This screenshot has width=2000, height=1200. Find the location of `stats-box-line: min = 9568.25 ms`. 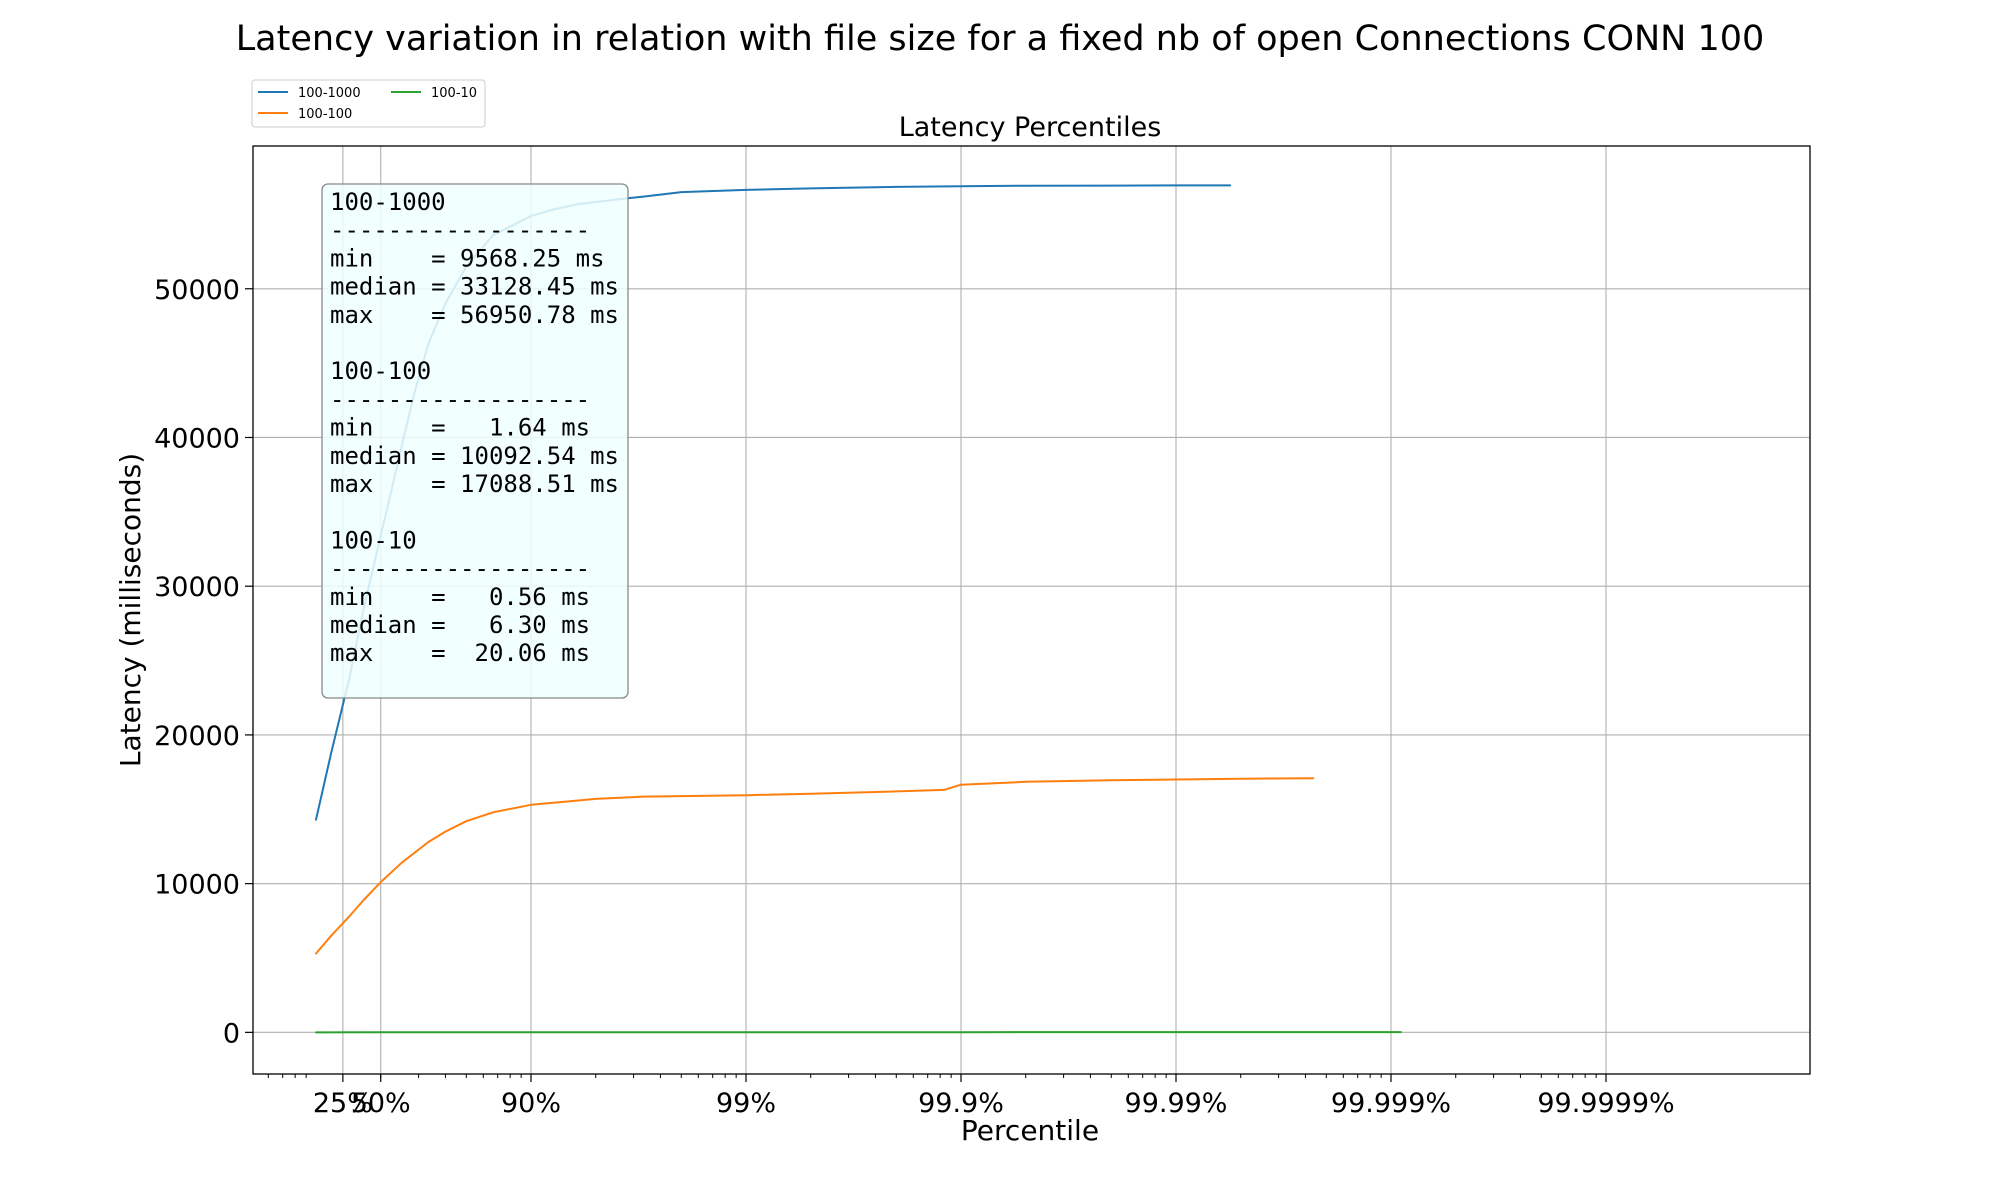

stats-box-line: min = 9568.25 ms is located at coordinates (467, 258).